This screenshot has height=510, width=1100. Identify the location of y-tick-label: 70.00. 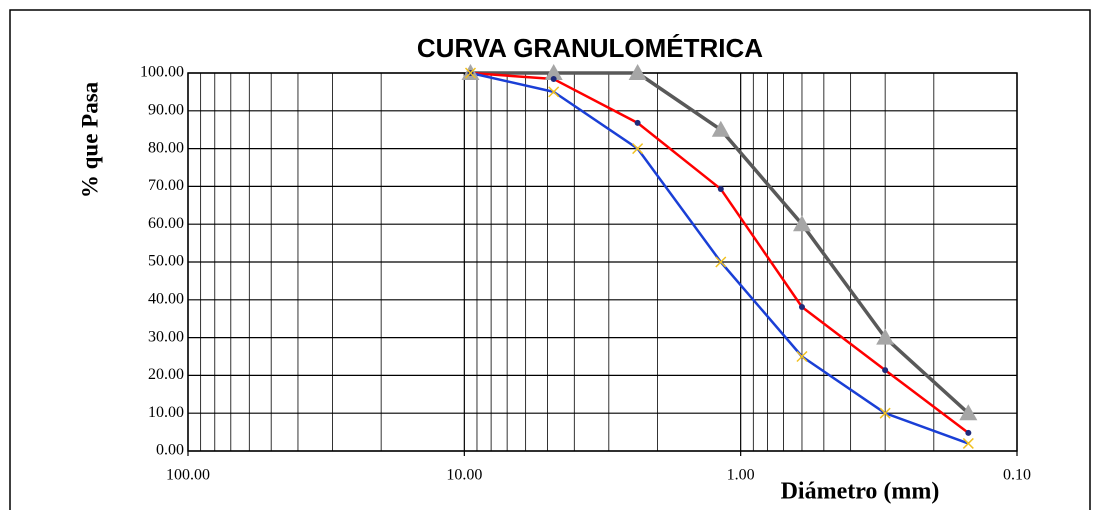
(166, 185).